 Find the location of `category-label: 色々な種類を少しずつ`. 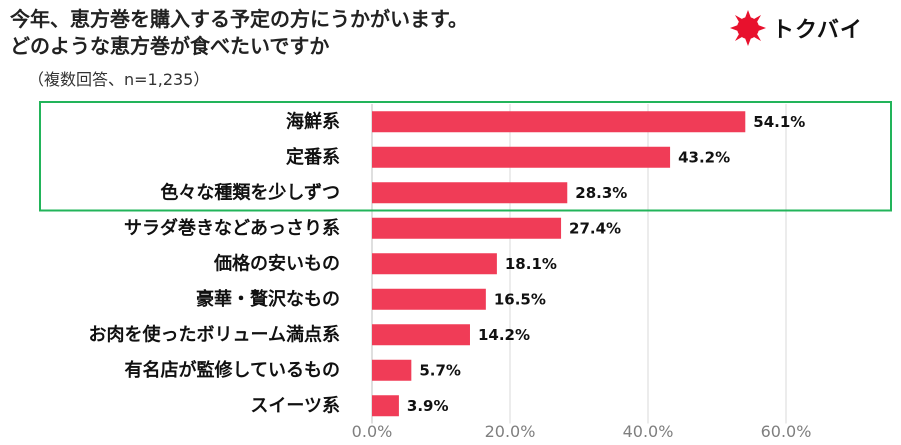

category-label: 色々な種類を少しずつ is located at coordinates (250, 192).